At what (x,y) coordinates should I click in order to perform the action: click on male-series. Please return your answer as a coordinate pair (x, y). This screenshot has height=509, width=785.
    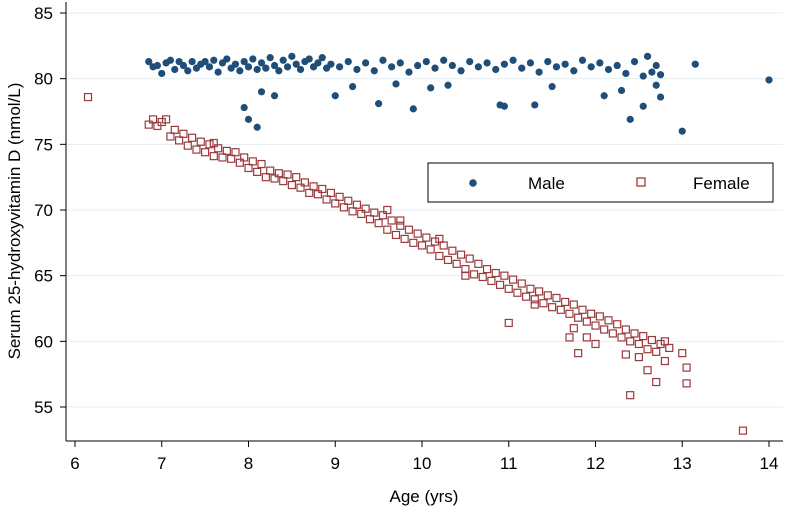
    Looking at the image, I should click on (459, 93).